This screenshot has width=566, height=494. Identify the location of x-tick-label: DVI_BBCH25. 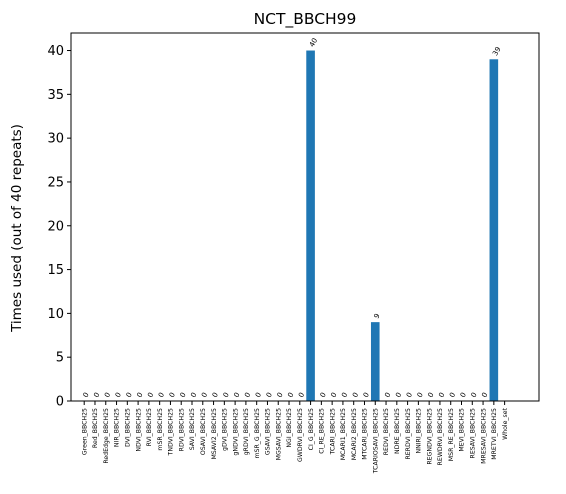
(128, 427).